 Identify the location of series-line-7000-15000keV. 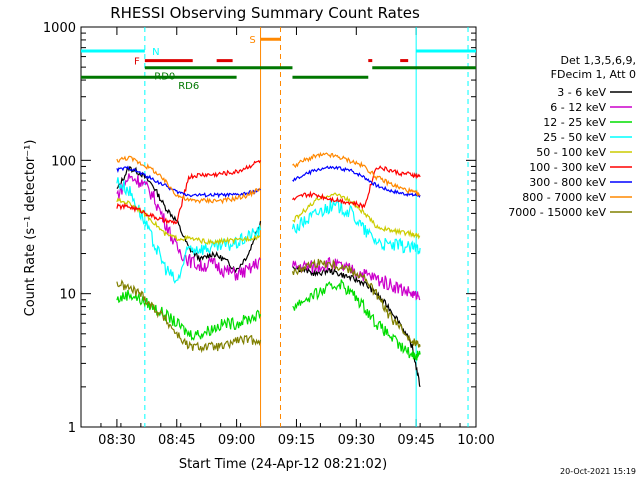
(268, 306).